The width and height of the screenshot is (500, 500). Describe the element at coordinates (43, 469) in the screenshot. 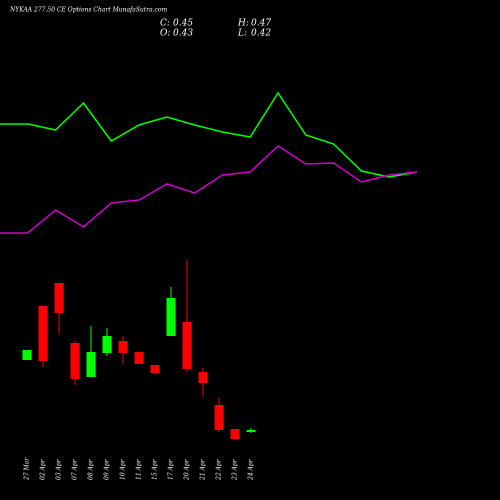

I see `x-tick-label: 02 Apr` at that location.